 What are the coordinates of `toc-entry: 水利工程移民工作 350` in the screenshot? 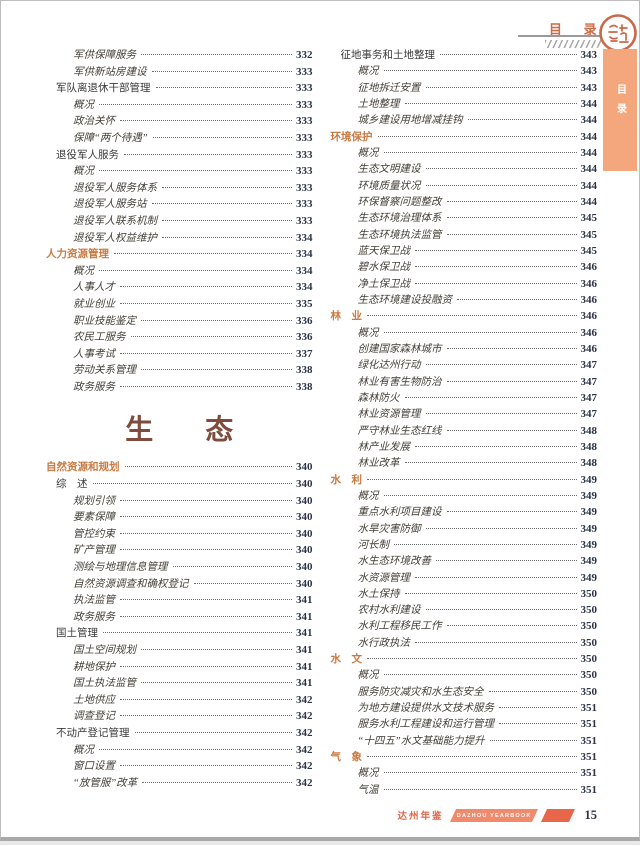 It's located at (464, 626).